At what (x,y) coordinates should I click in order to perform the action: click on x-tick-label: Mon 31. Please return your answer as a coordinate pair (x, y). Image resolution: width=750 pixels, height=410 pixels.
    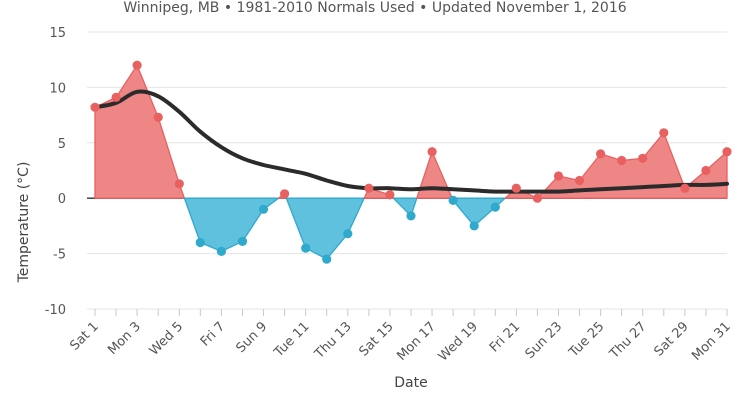
    Looking at the image, I should click on (711, 341).